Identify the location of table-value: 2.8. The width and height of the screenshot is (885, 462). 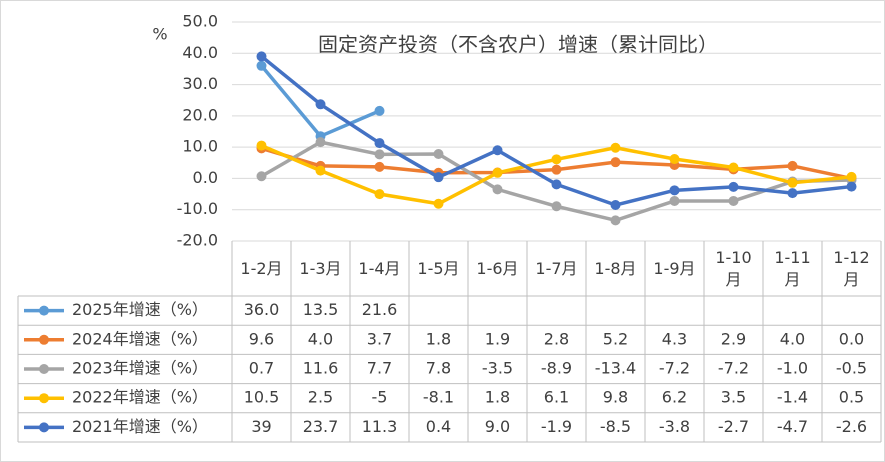
(556, 338).